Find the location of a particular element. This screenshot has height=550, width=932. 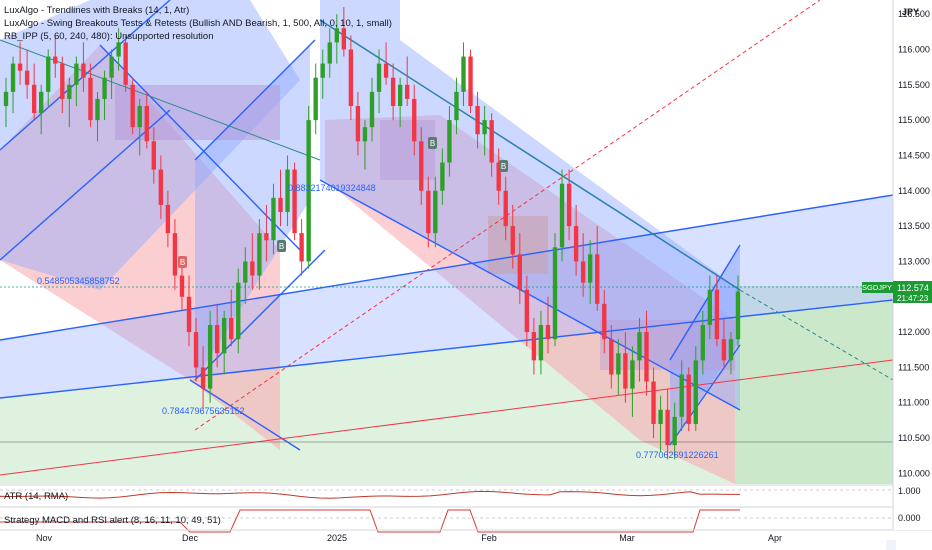

corner-box is located at coordinates (891, 545).